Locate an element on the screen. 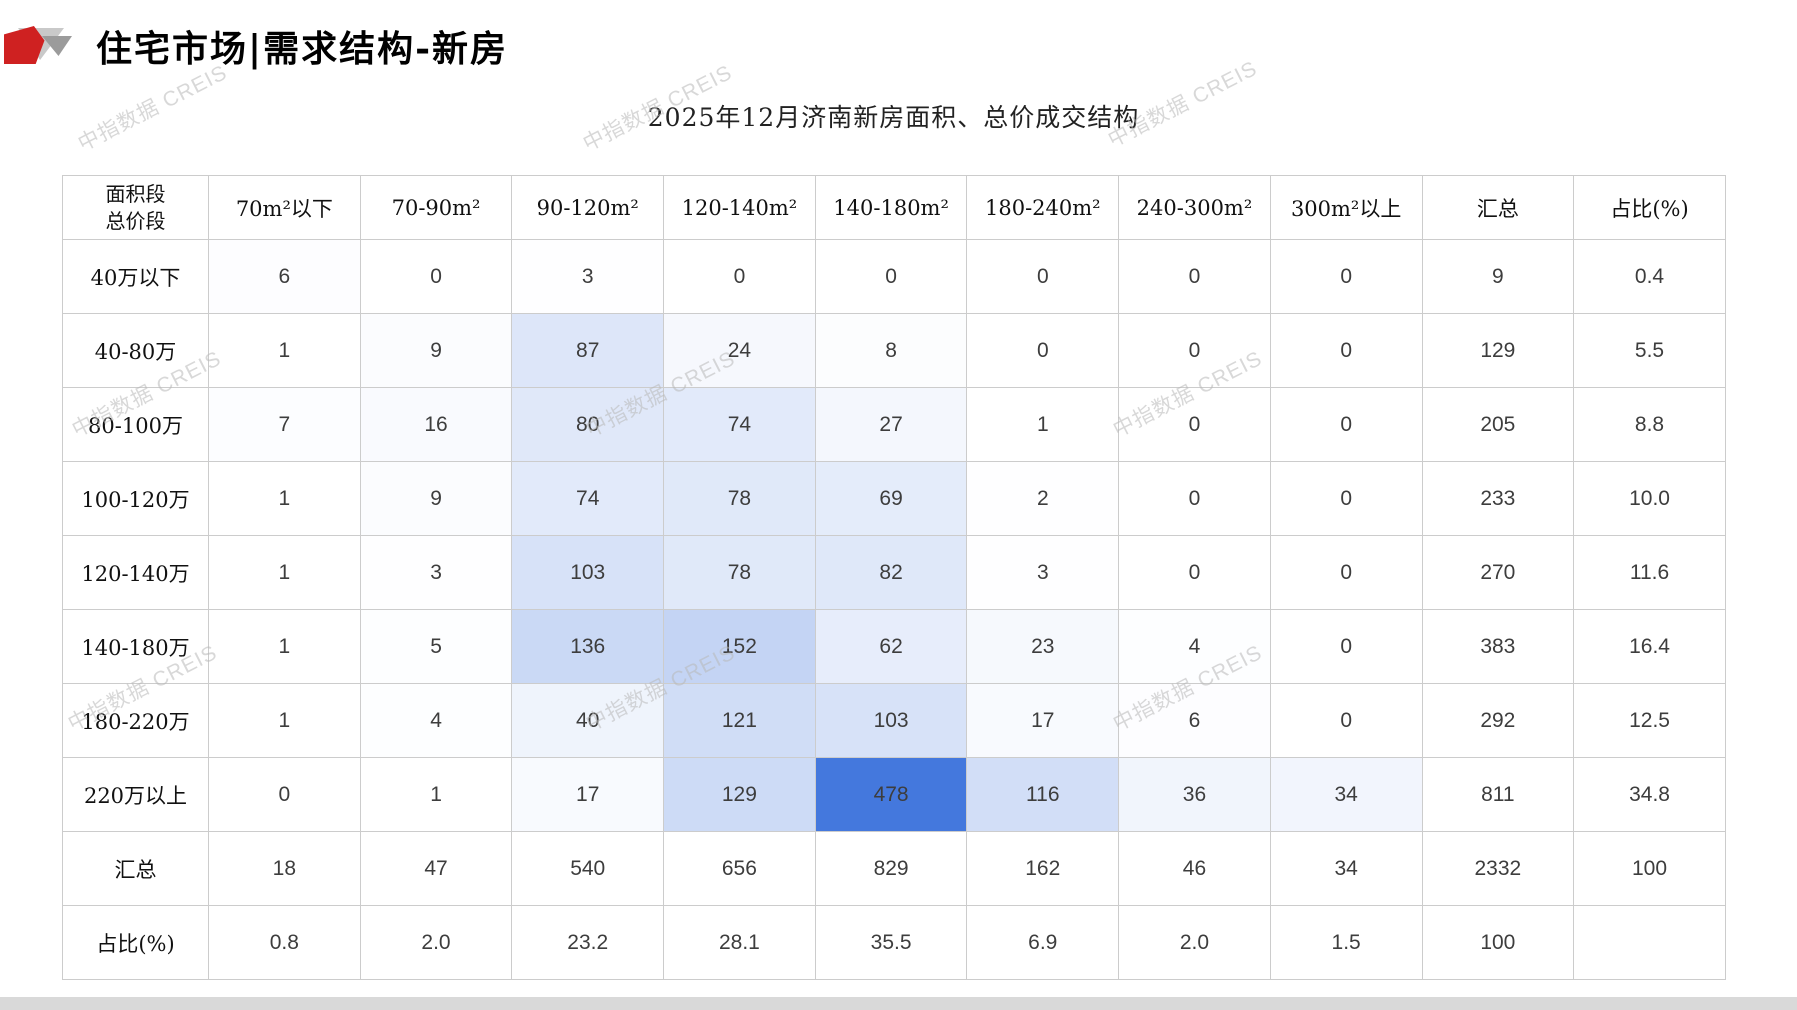 The width and height of the screenshot is (1797, 1010). table-row: 占比(%) 0.8 2.0 23.2 28.1 35.5 6.9 2.0 1.5 100 is located at coordinates (894, 942).